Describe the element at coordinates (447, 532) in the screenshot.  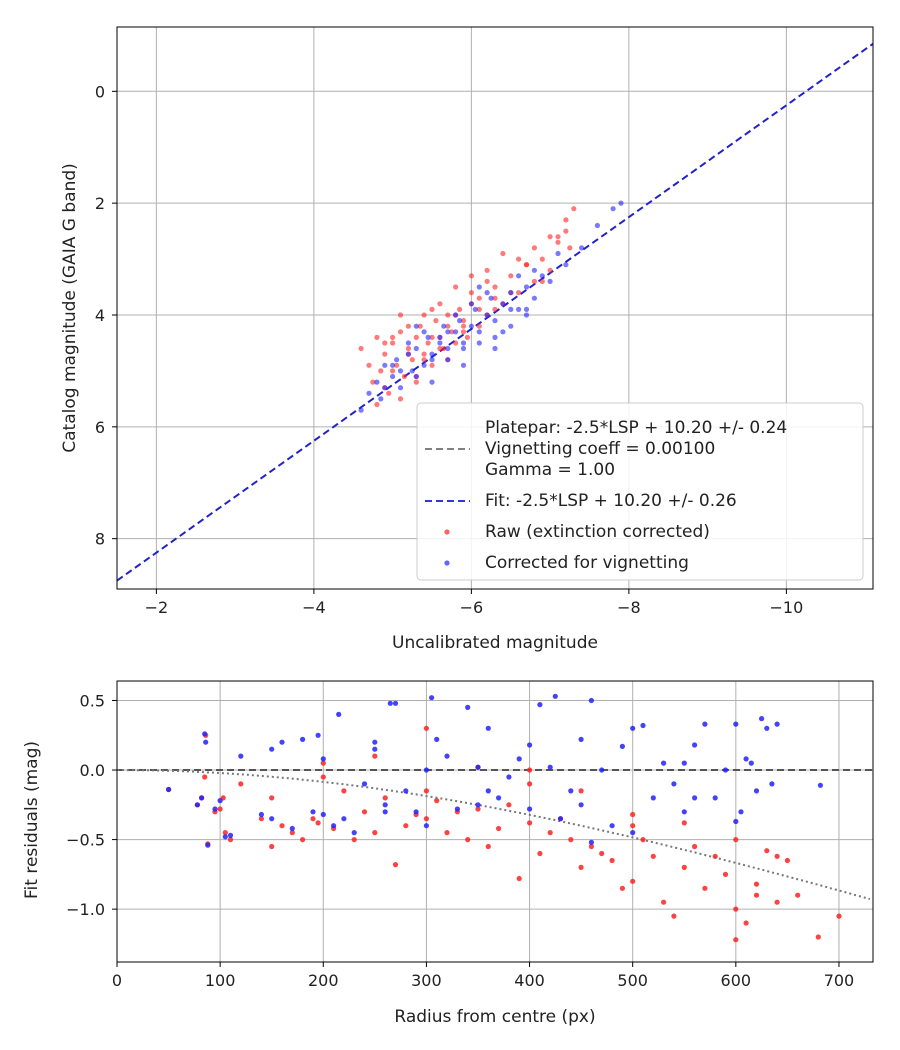
I see `legend-marker-key` at that location.